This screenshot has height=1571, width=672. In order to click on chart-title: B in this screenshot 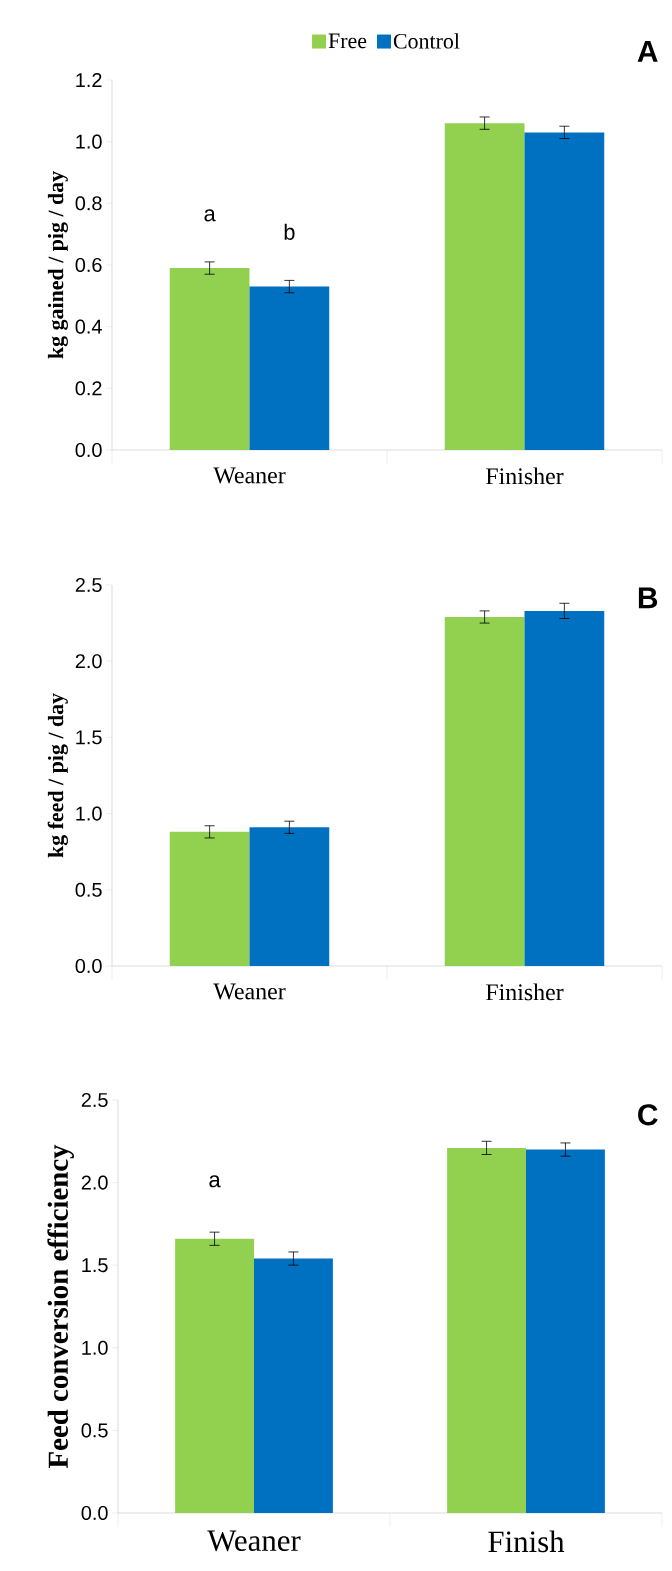, I will do `click(648, 598)`.